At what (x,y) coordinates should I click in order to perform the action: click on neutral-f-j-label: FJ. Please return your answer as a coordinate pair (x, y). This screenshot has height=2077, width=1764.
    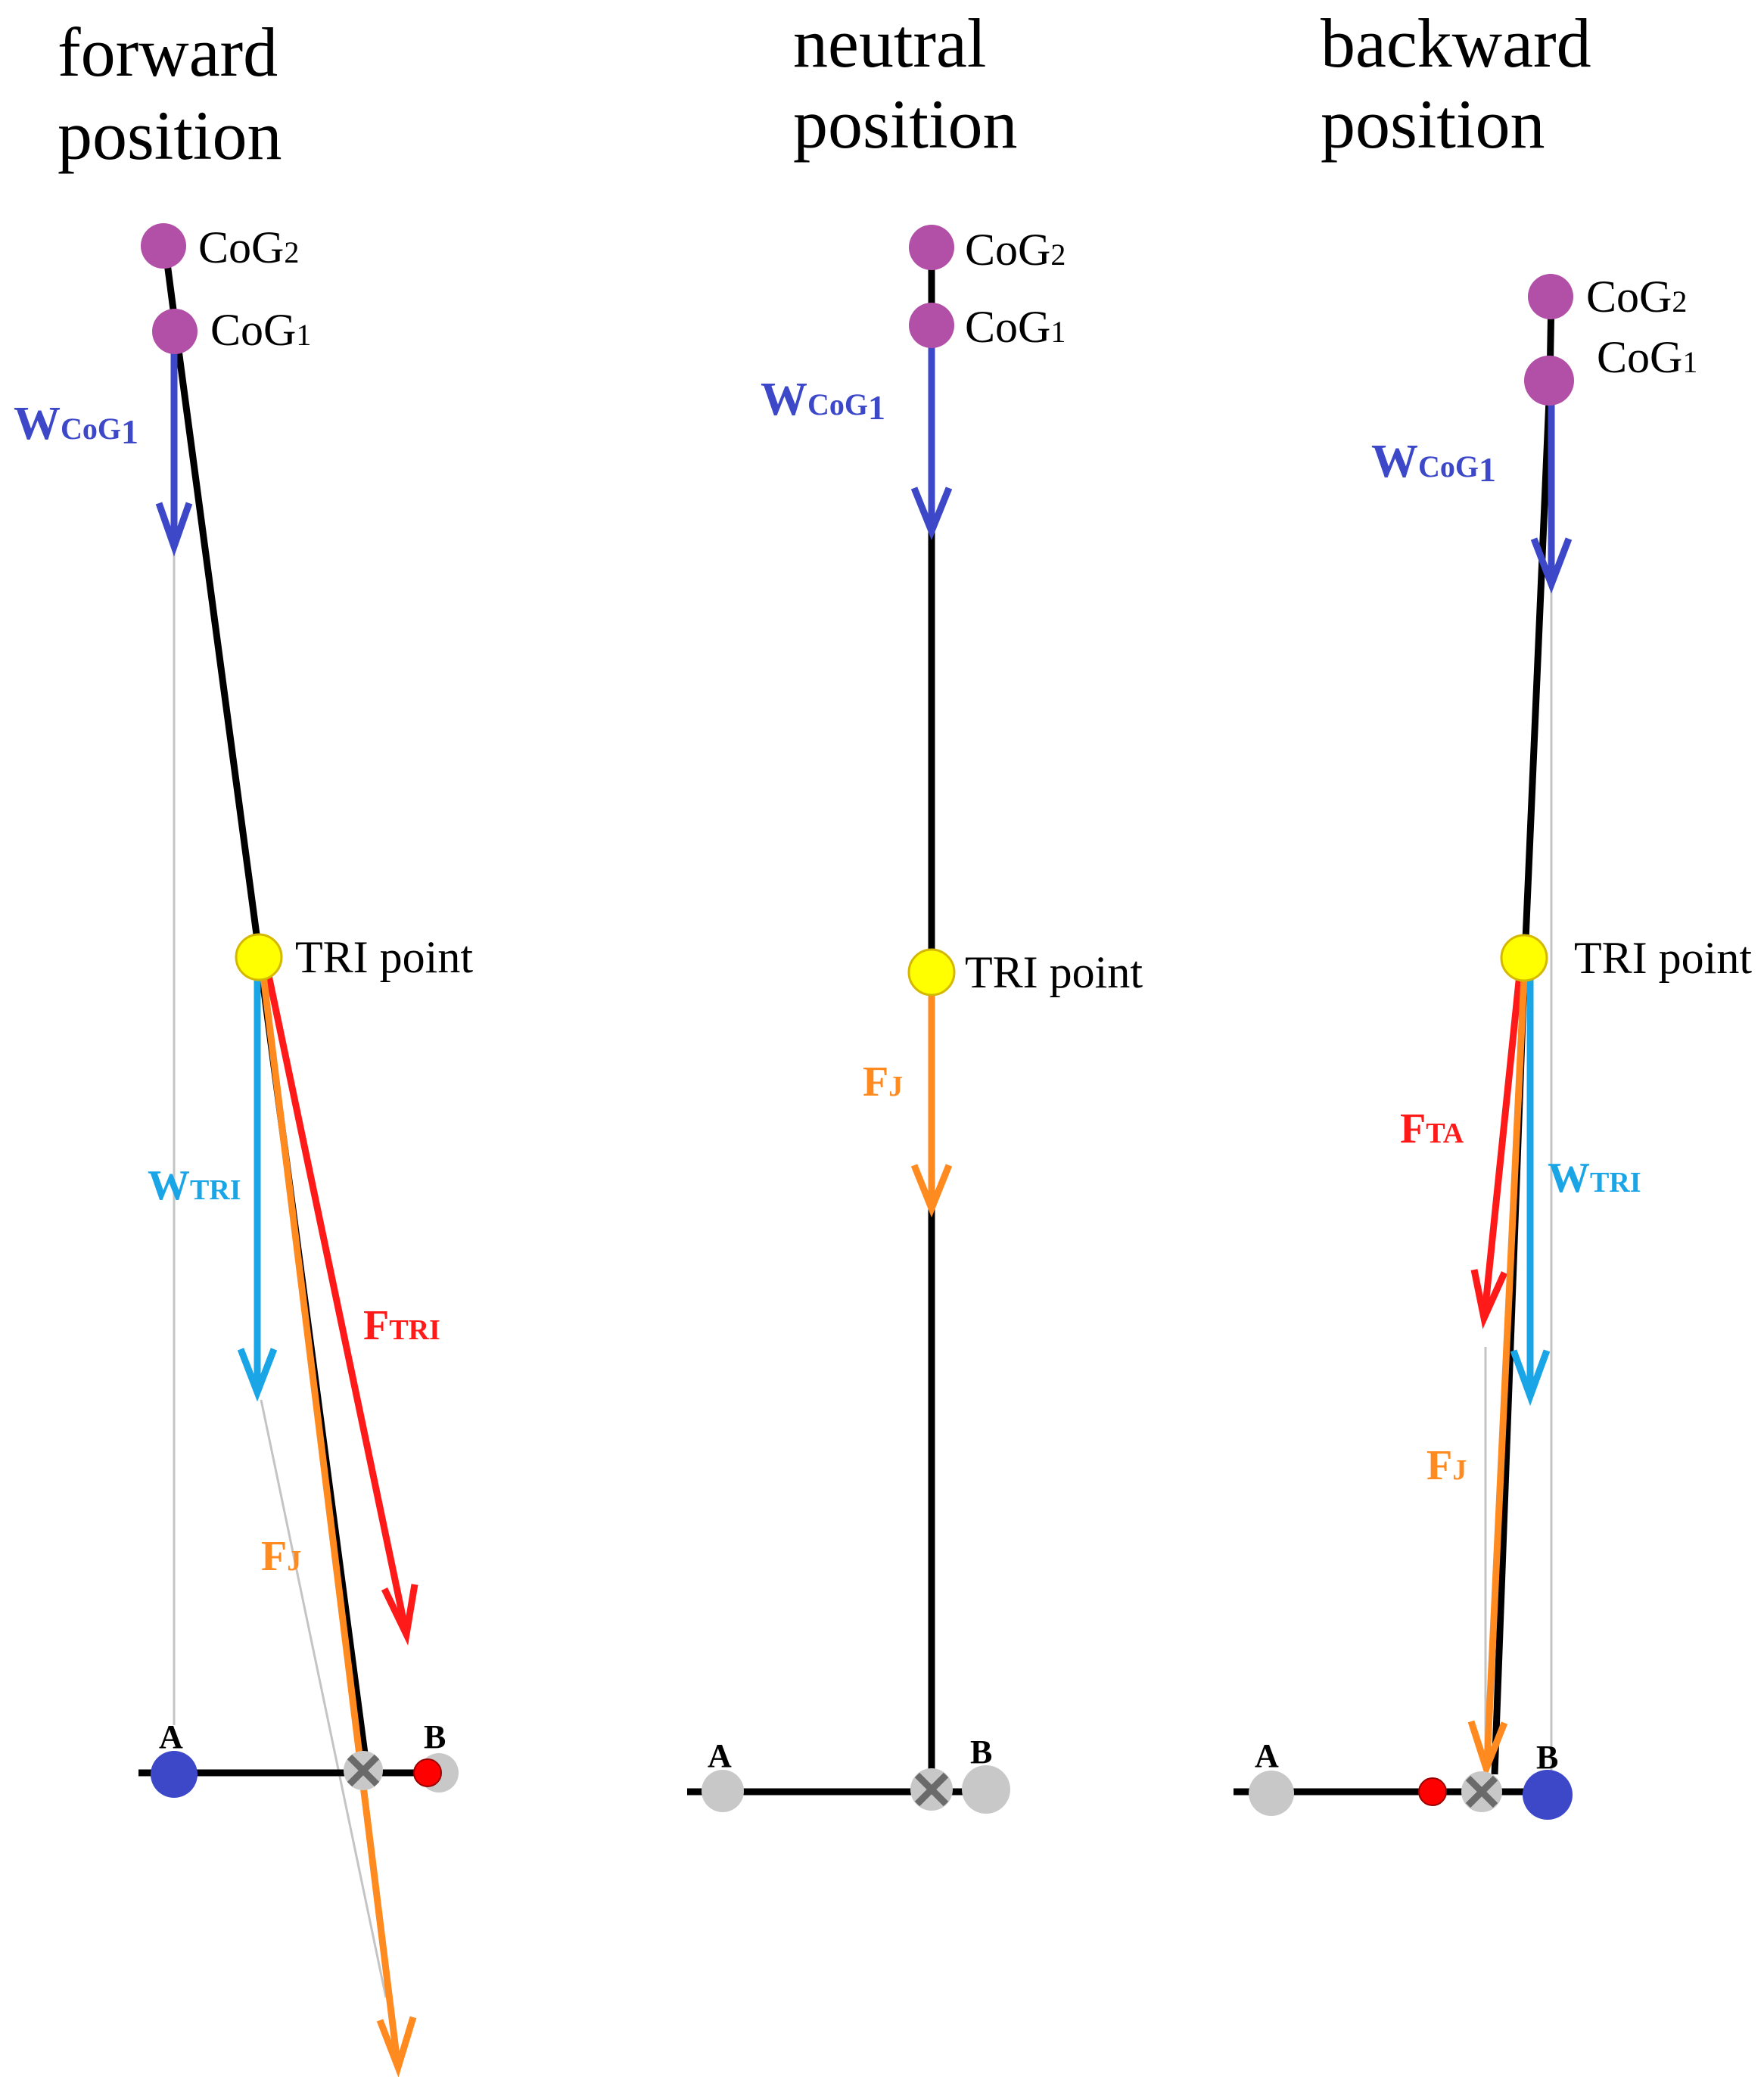
    Looking at the image, I should click on (883, 1082).